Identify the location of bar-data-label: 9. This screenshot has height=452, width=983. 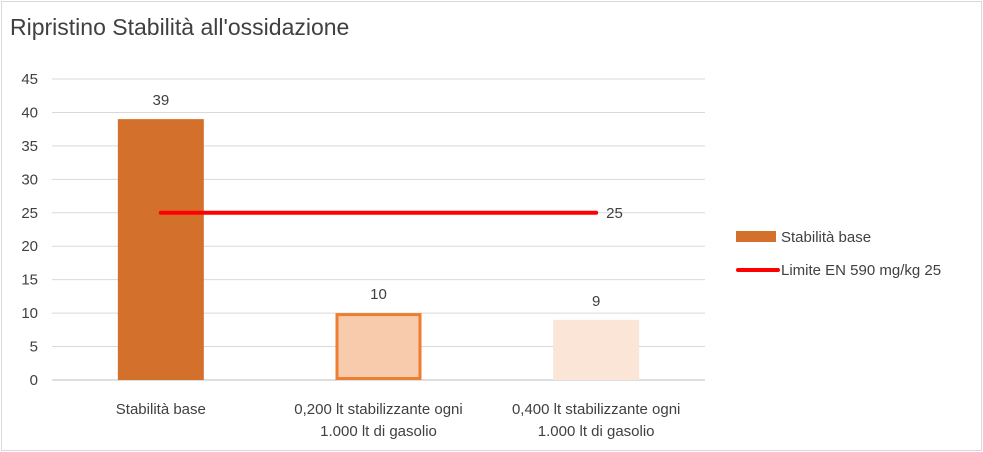
(596, 301).